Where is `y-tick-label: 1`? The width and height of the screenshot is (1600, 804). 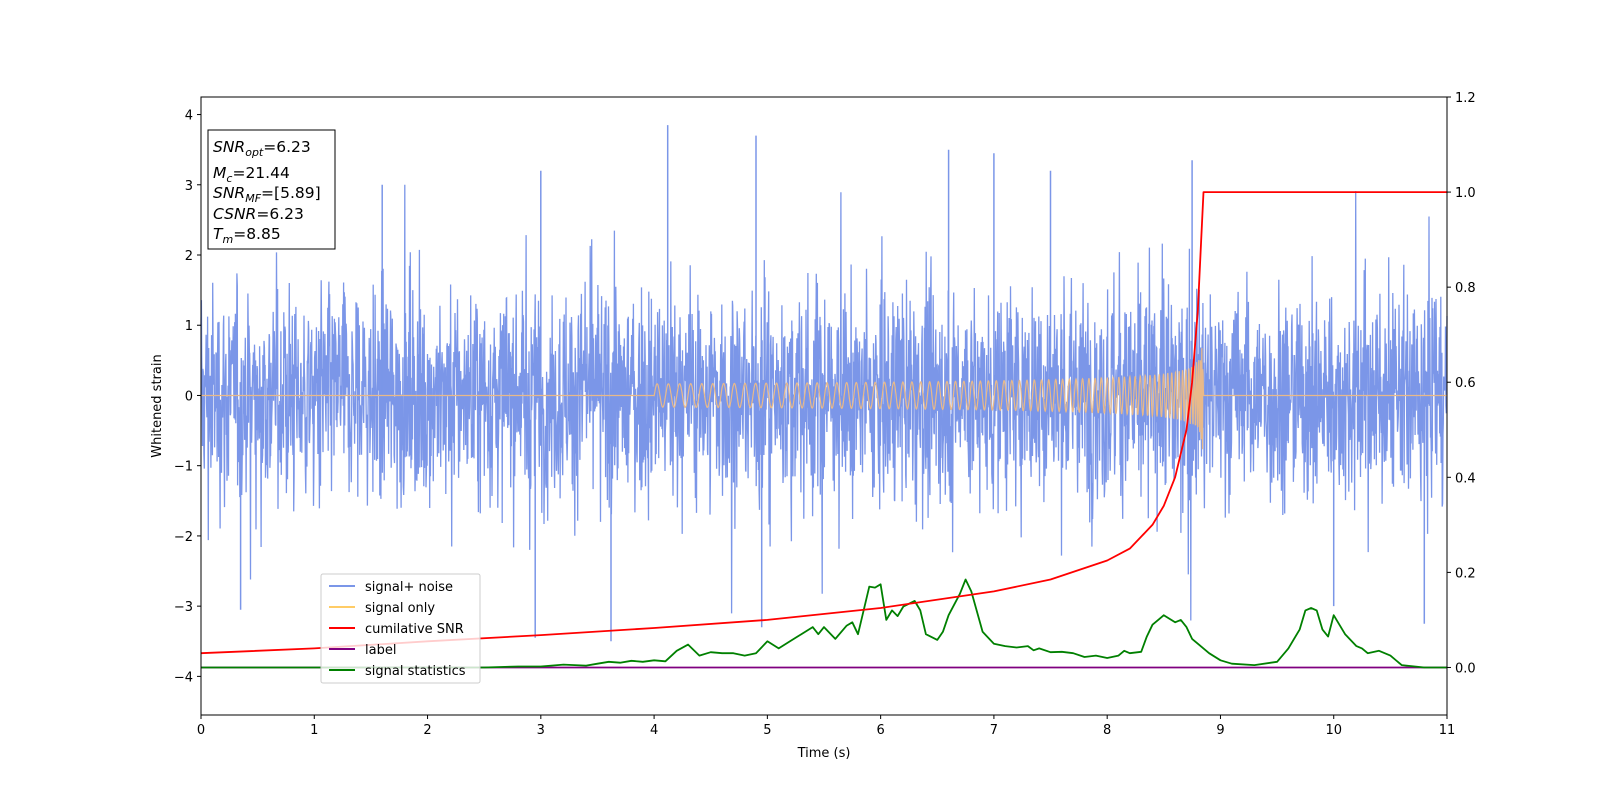
y-tick-label: 1 is located at coordinates (189, 326).